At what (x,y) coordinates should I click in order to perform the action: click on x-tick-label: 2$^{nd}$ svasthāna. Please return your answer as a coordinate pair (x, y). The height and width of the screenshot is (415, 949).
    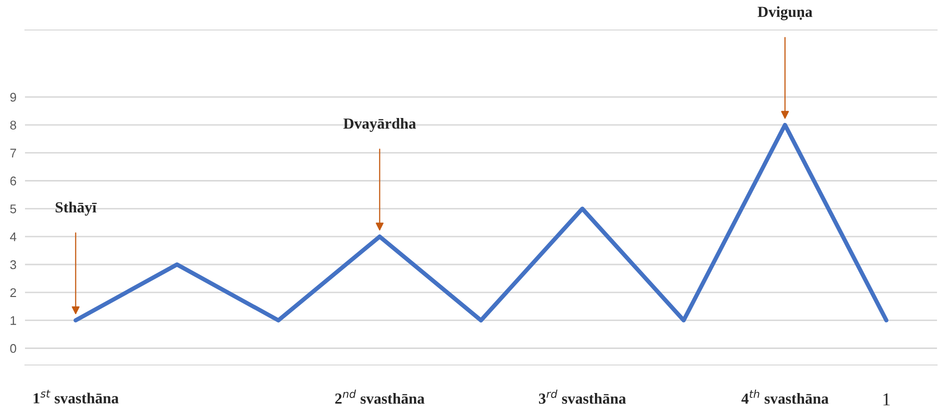
    Looking at the image, I should click on (379, 397).